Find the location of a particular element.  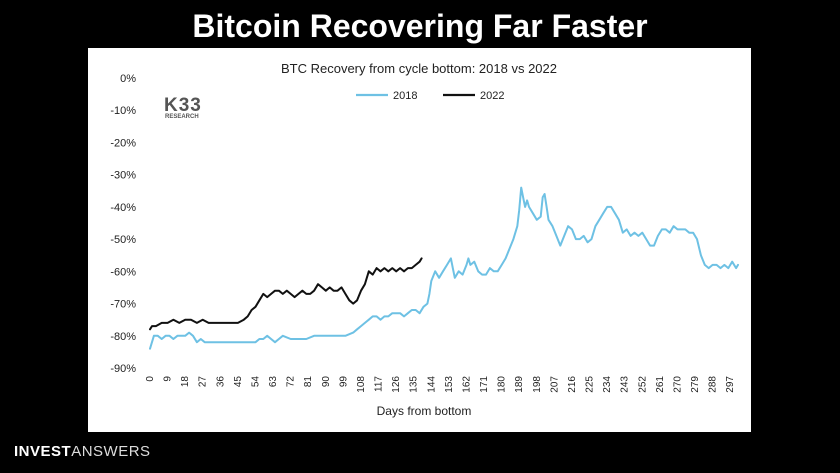

x-tick-label: 162 is located at coordinates (466, 384).